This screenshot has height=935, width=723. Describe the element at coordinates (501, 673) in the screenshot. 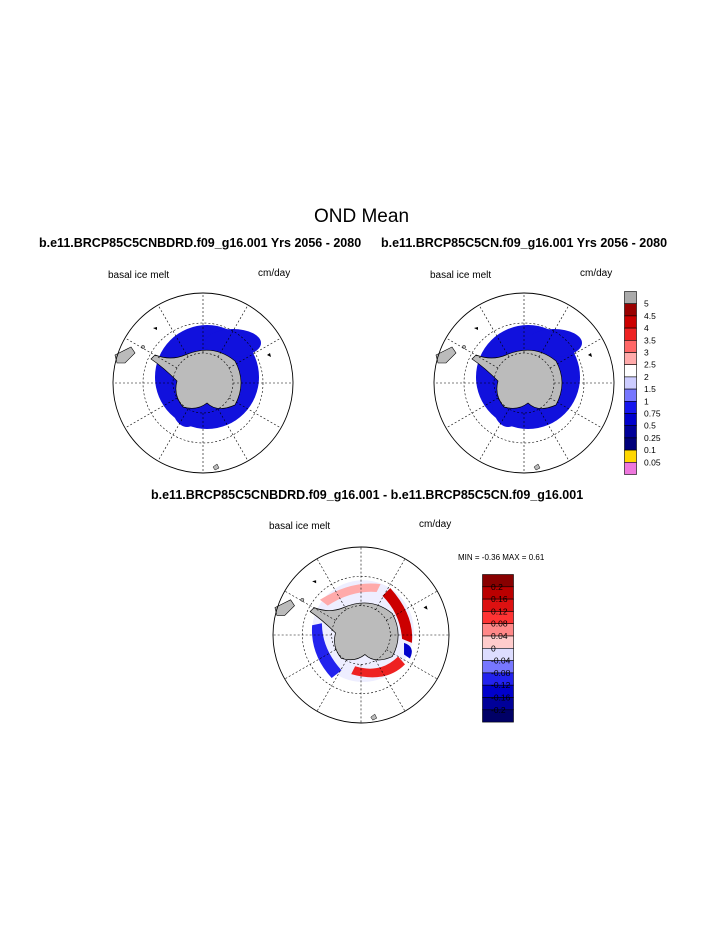

I see `colorbar-tick-label: -0.08` at that location.